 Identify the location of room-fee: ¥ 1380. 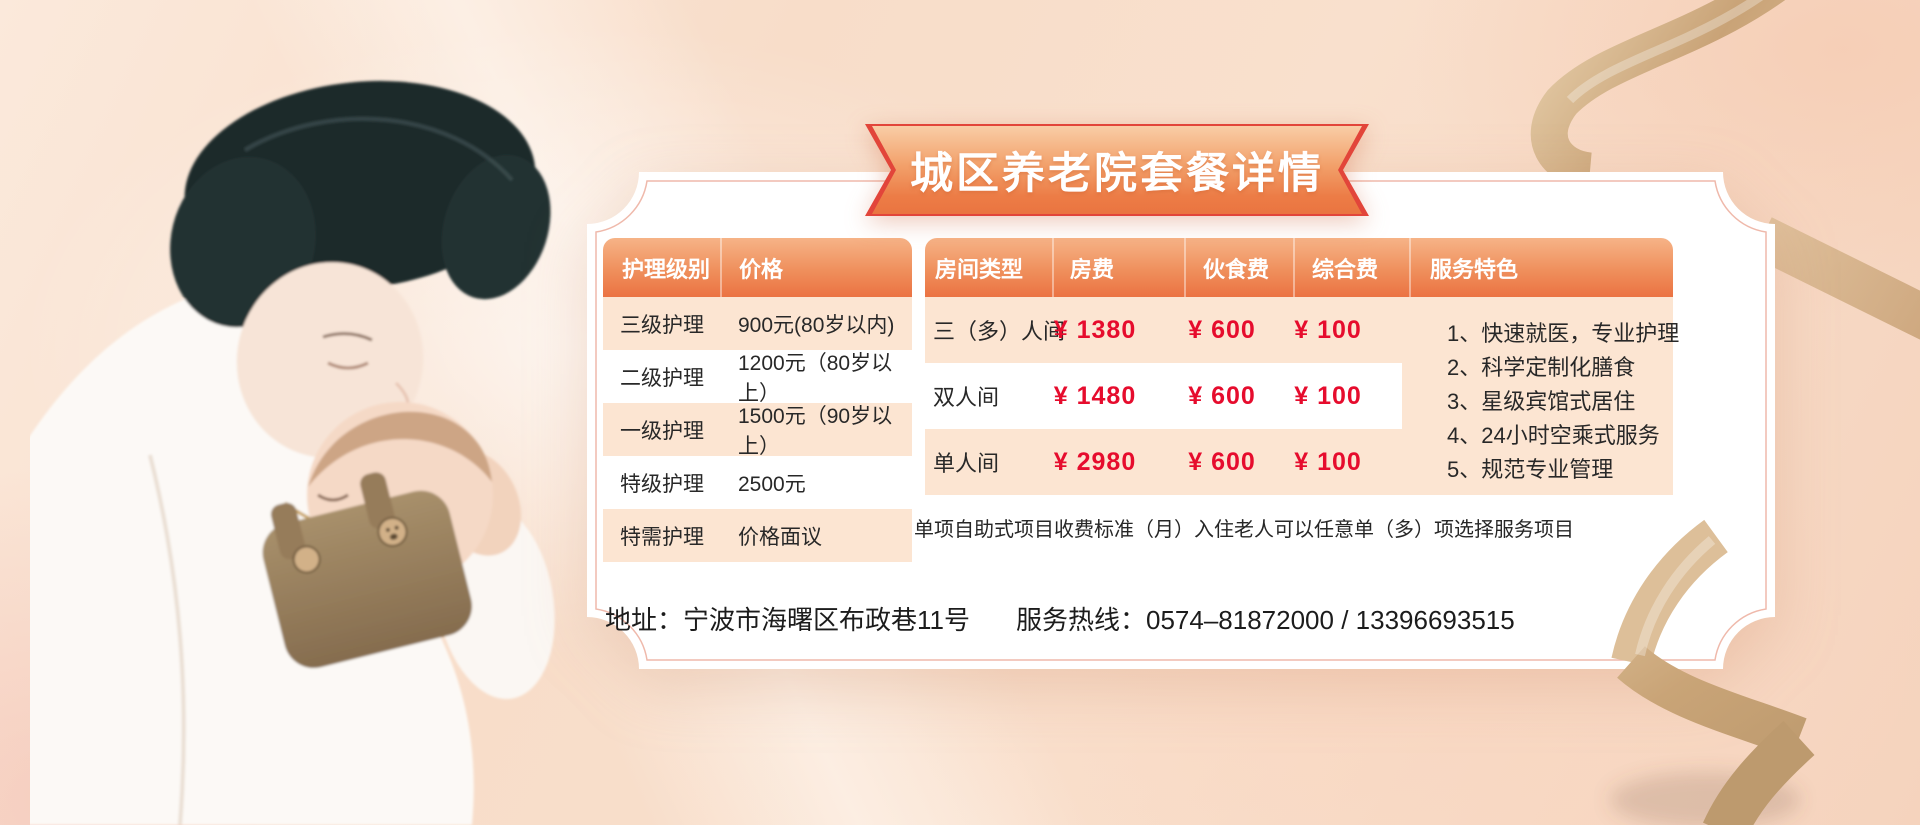
(1095, 329).